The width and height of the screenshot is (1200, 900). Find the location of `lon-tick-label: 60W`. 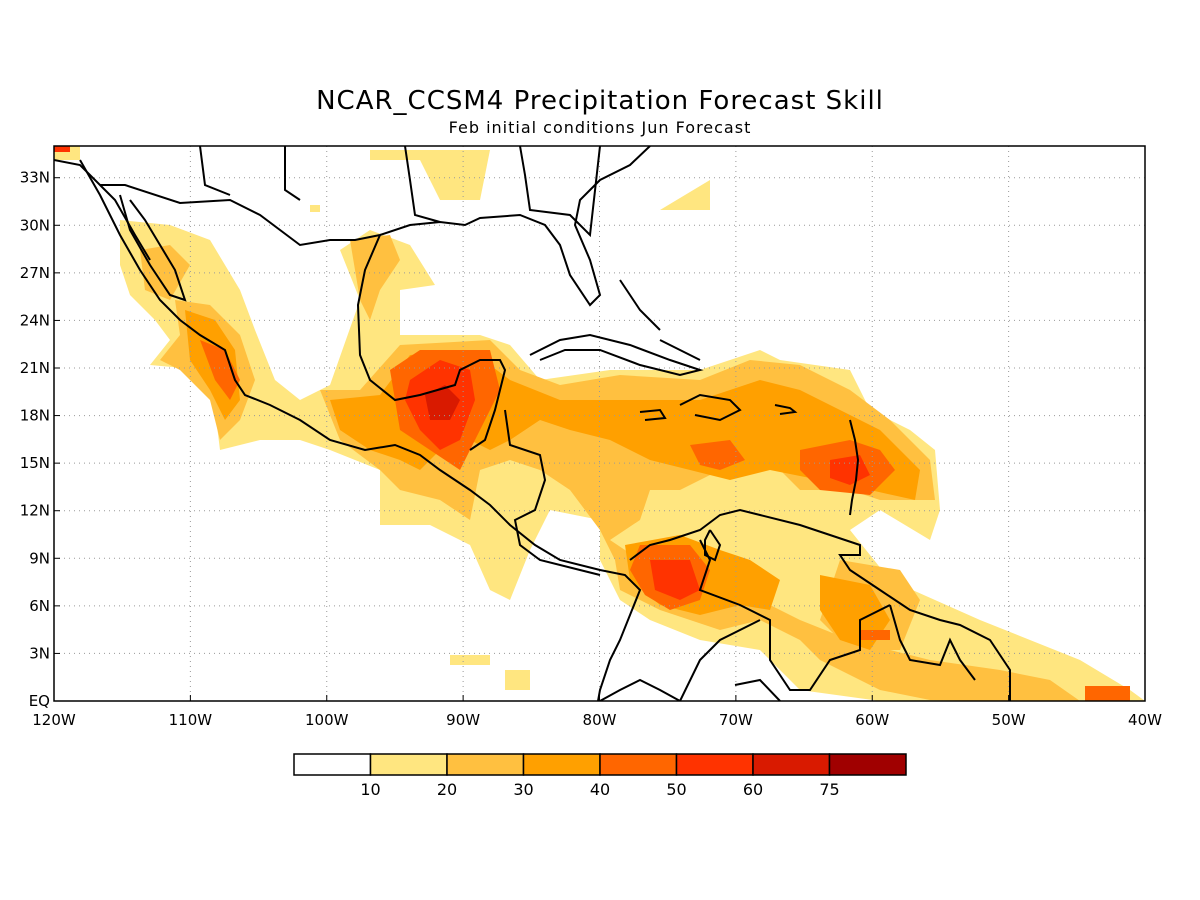

lon-tick-label: 60W is located at coordinates (872, 720).